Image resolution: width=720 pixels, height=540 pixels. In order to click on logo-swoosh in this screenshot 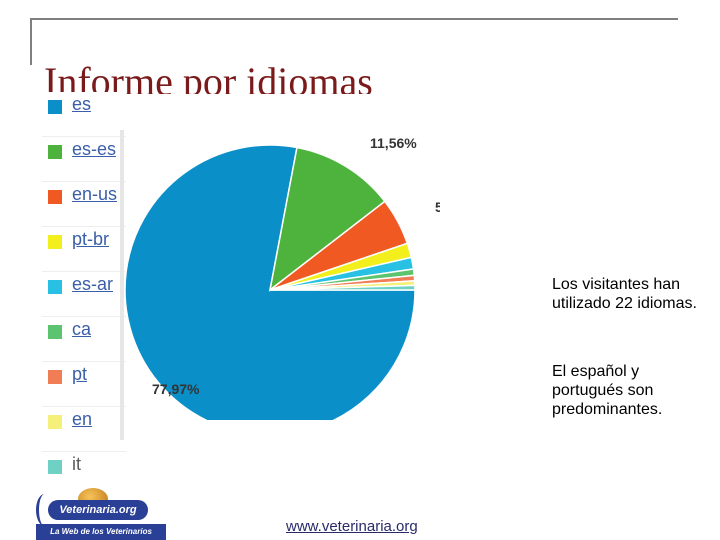, I will do `click(44, 510)`.